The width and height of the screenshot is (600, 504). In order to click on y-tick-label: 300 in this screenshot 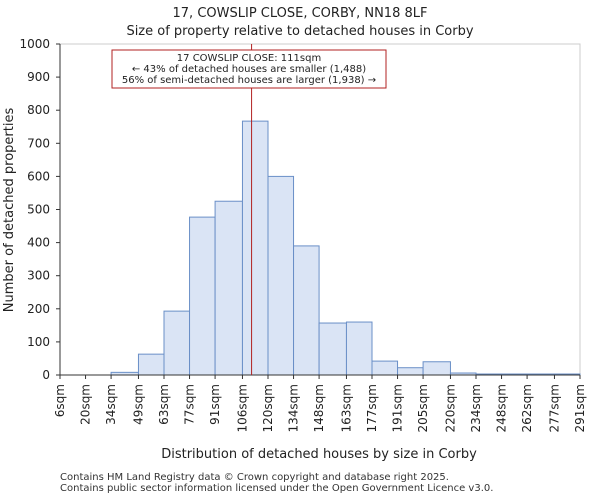, I will do `click(38, 276)`.